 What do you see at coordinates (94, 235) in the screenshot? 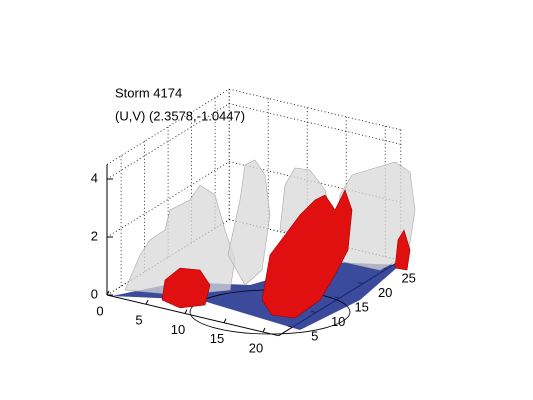
I see `z-tick-label: 2` at bounding box center [94, 235].